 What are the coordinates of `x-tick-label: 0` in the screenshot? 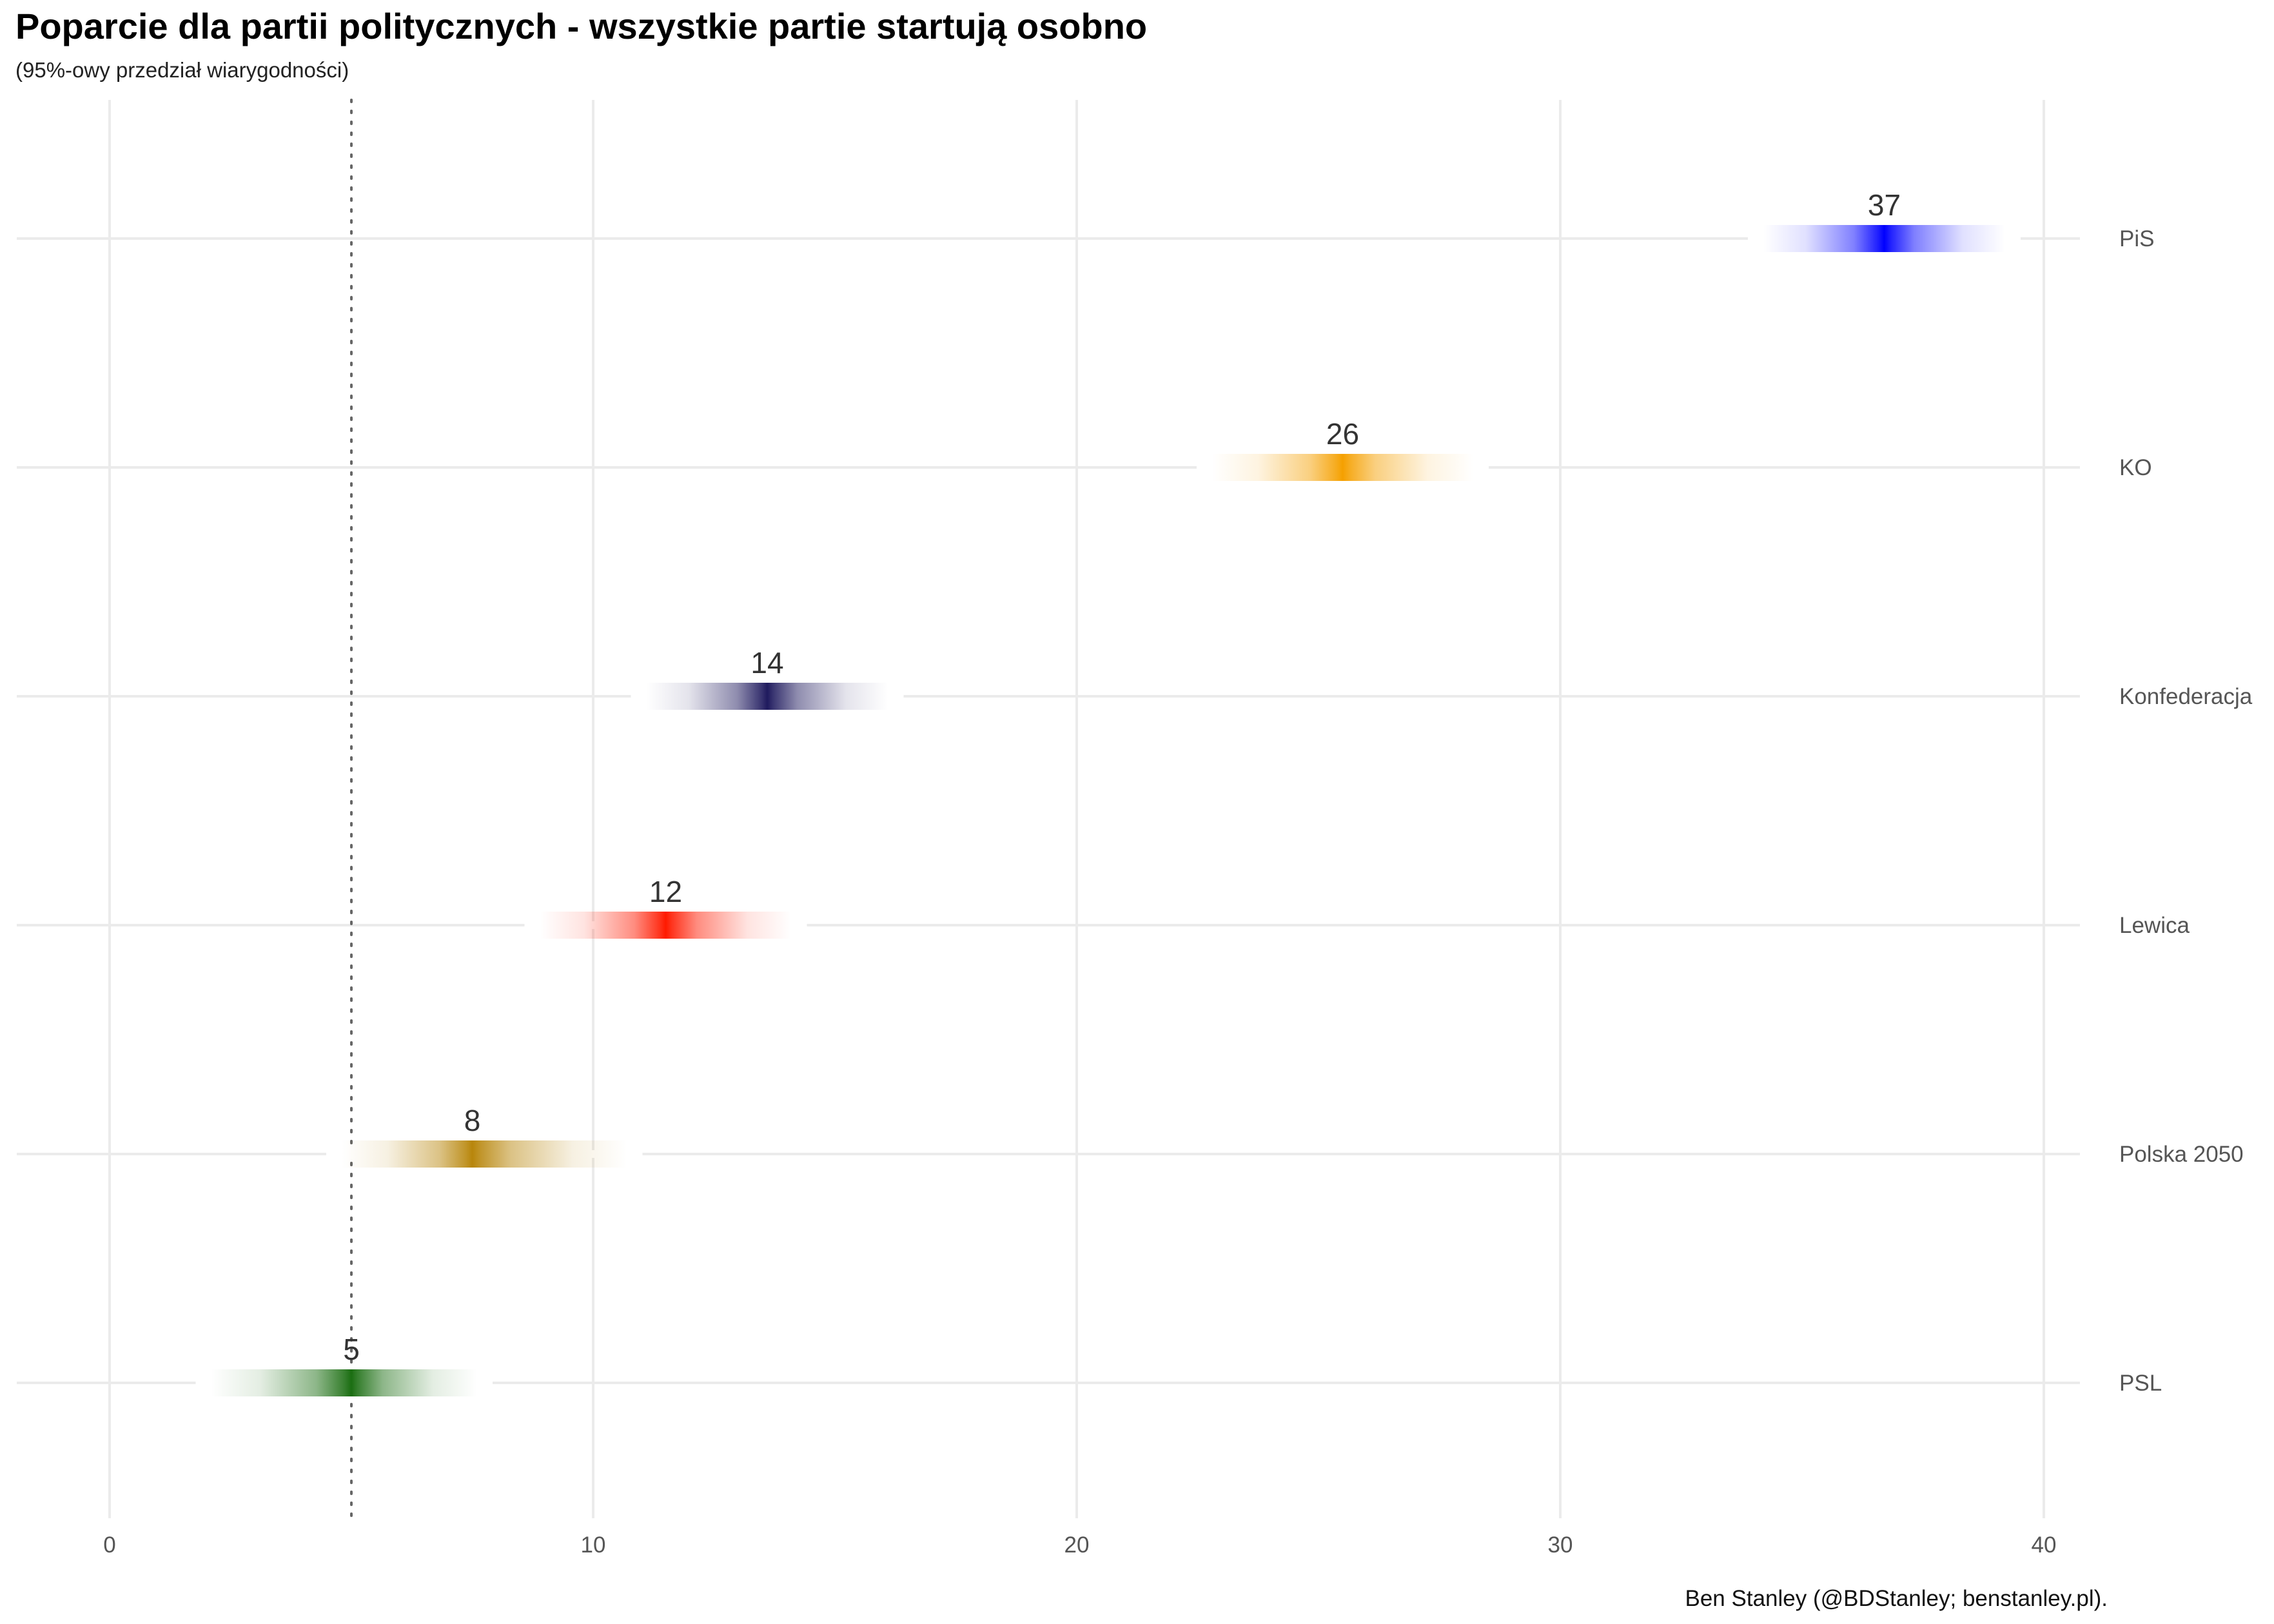 It's located at (109, 1545).